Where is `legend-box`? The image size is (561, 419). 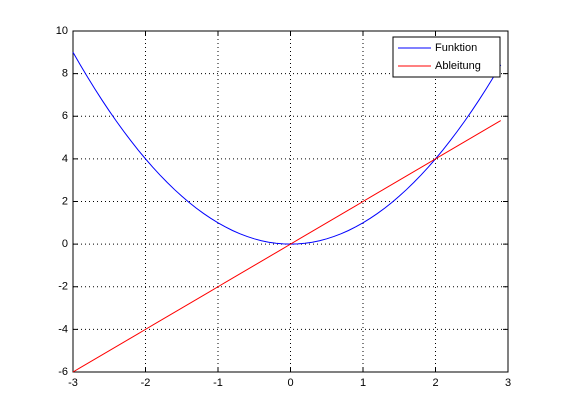
legend-box is located at coordinates (446, 57).